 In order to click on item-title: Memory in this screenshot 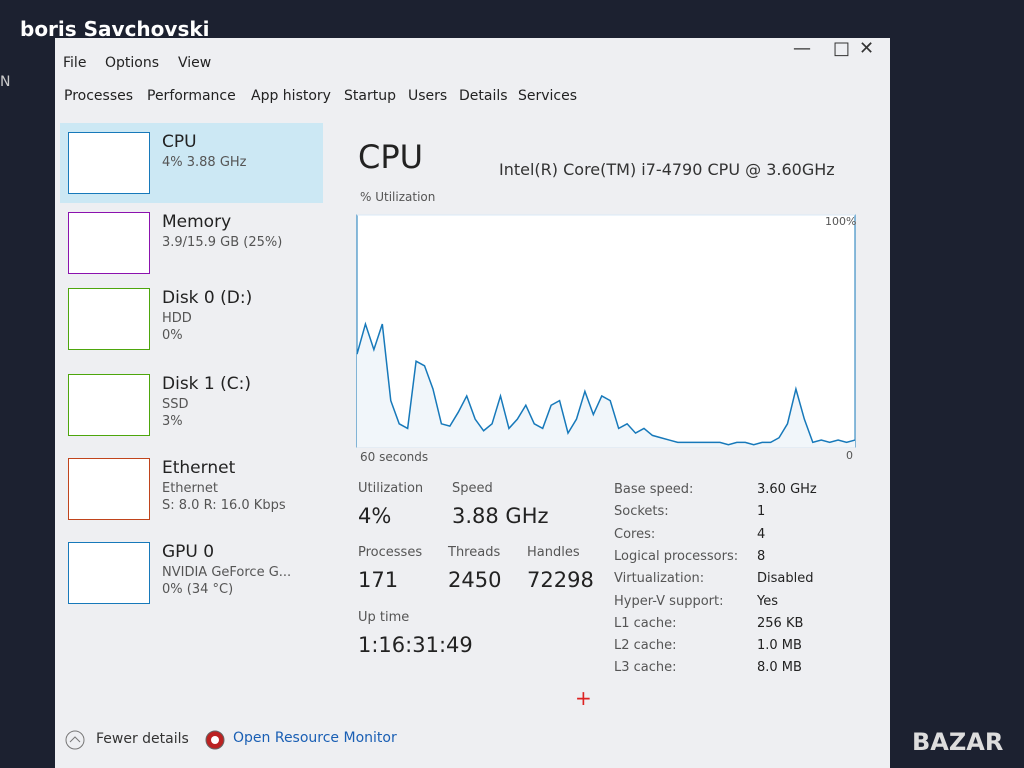, I will do `click(197, 222)`.